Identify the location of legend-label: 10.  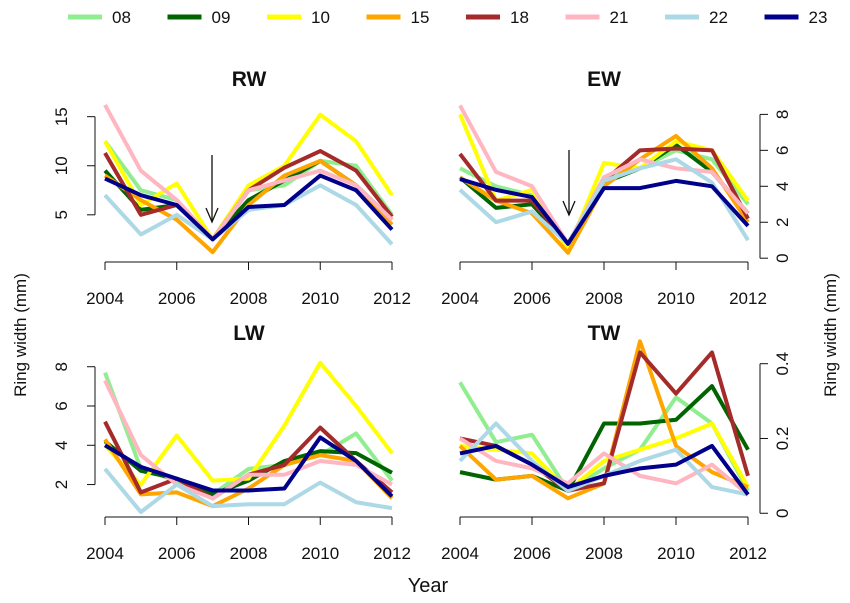
(320, 17).